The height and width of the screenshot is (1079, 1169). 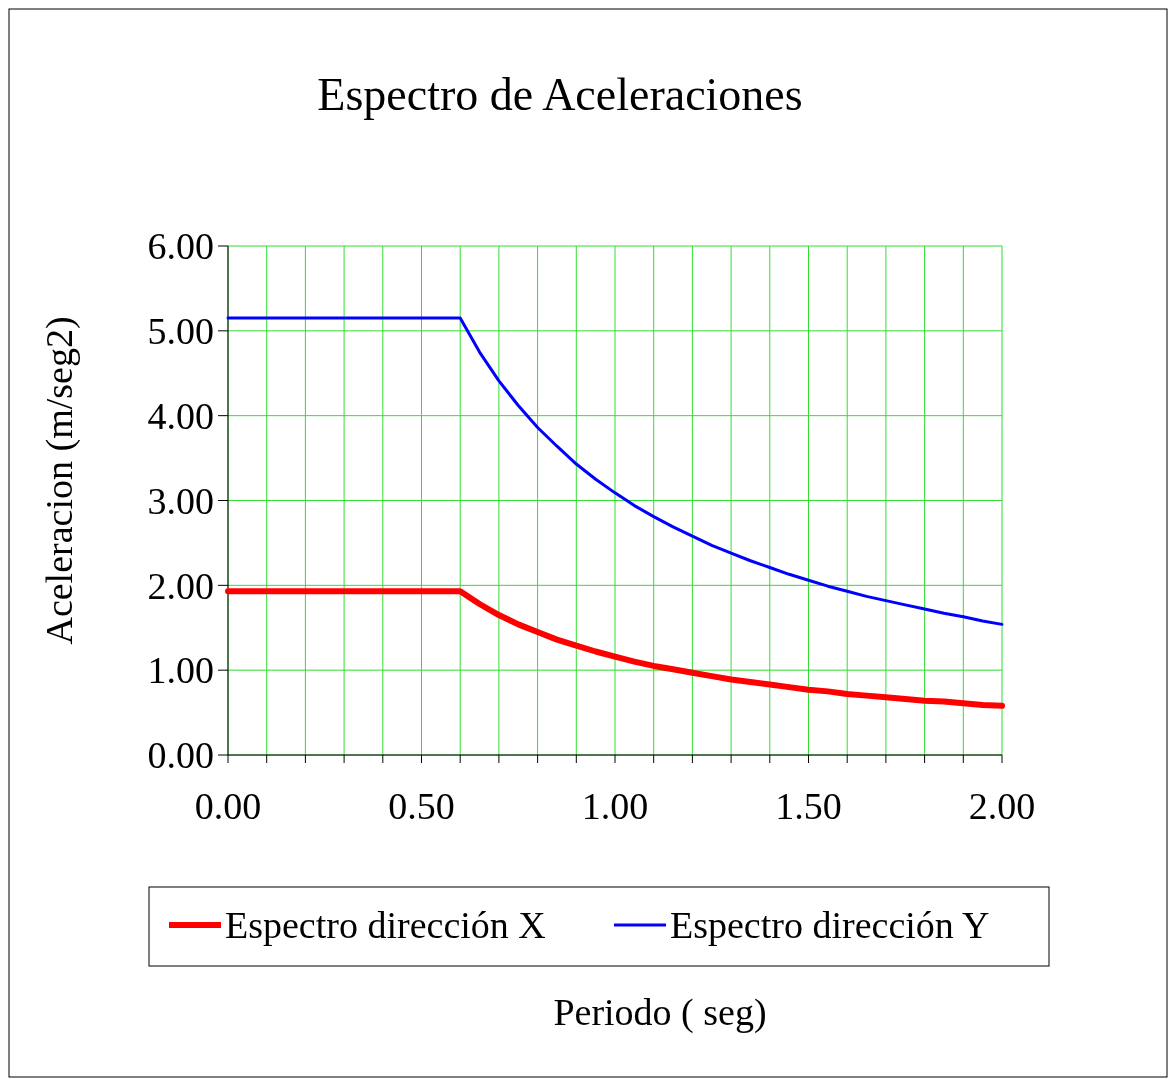 What do you see at coordinates (228, 806) in the screenshot?
I see `x-tick-label: 0.00` at bounding box center [228, 806].